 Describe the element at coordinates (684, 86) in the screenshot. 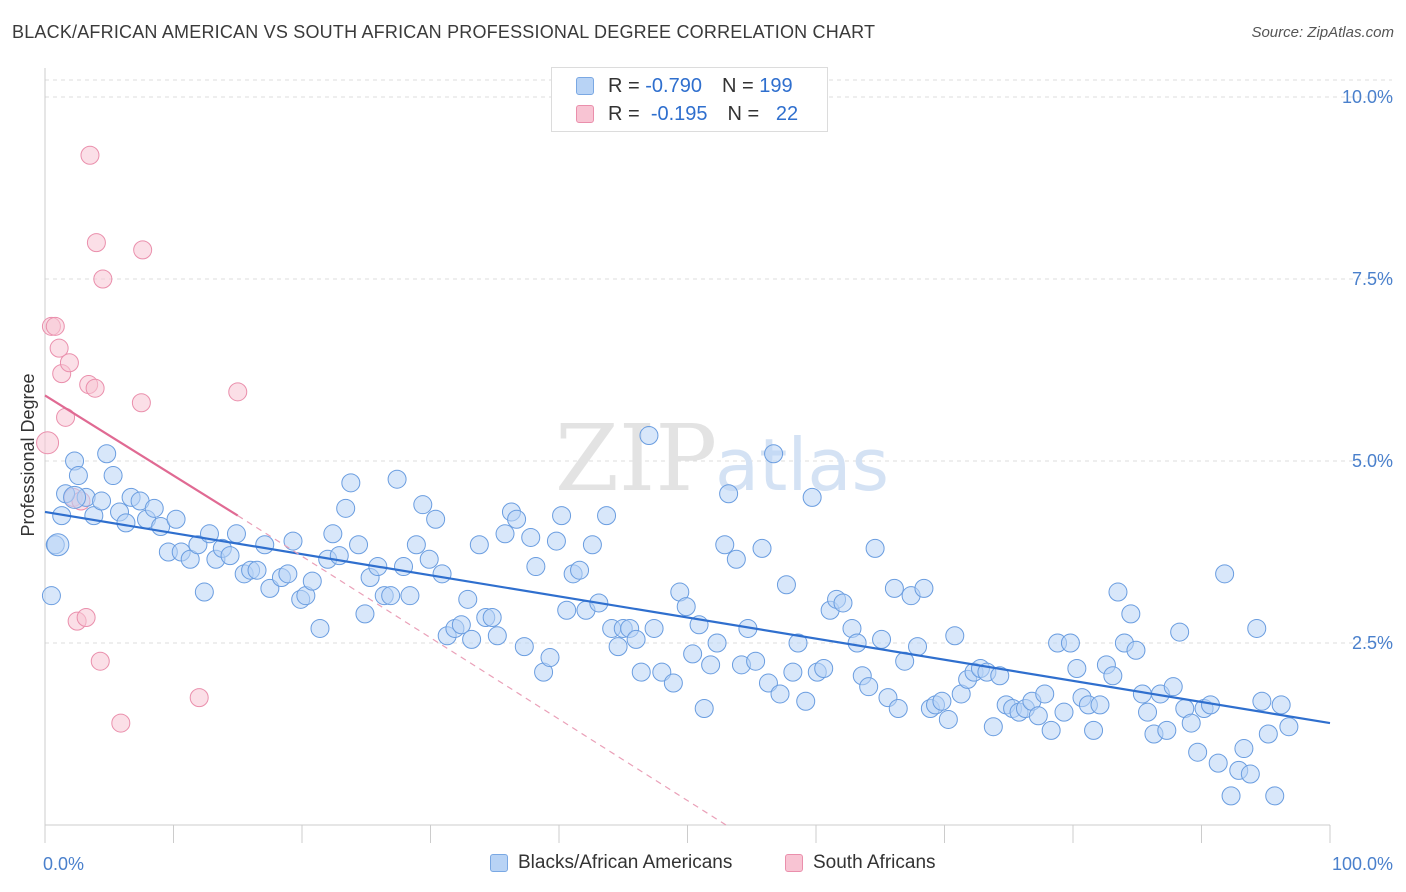

I see `legend-row-blacks: R = -0.790 N = 199` at that location.